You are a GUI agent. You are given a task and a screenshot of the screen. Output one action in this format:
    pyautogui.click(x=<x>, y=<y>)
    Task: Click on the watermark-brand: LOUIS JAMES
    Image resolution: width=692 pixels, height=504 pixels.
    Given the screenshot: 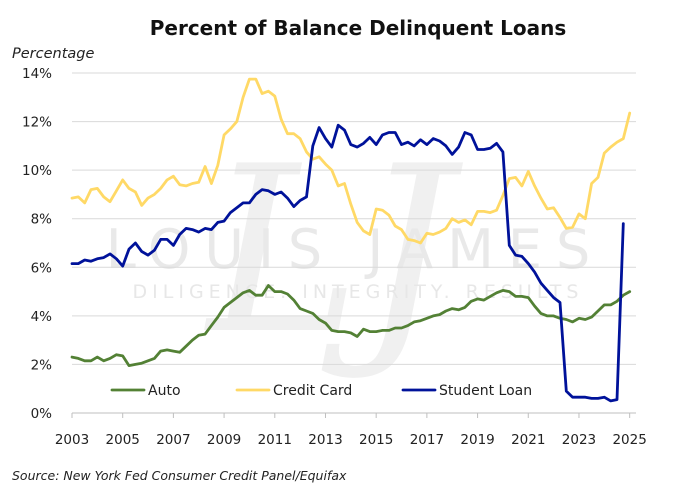 What is the action you would take?
    pyautogui.click(x=355, y=249)
    